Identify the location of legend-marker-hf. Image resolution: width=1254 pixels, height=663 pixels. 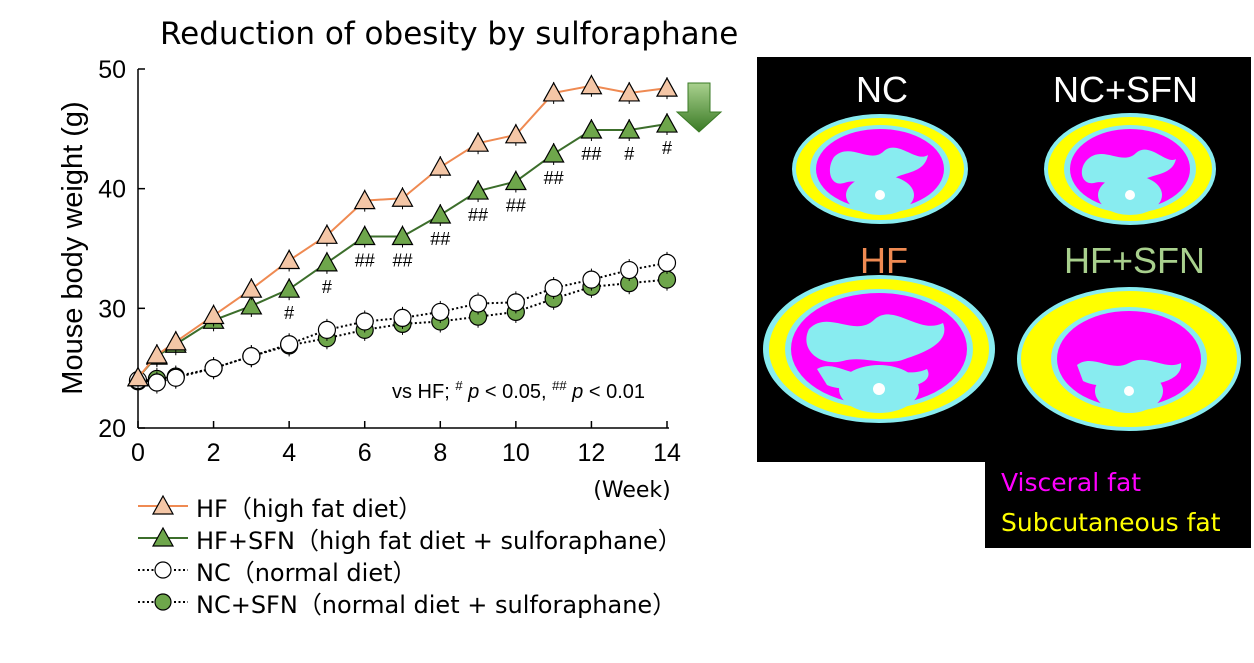
(163, 504).